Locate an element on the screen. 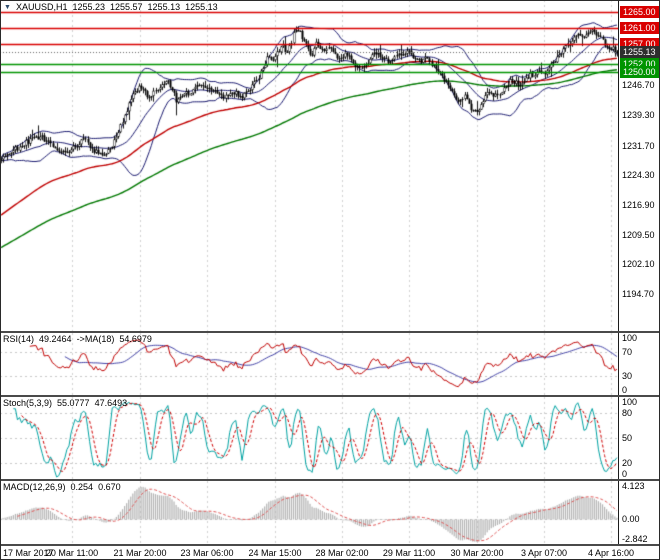 The height and width of the screenshot is (560, 660). time-label: 28 Mar 02:00 is located at coordinates (342, 553).